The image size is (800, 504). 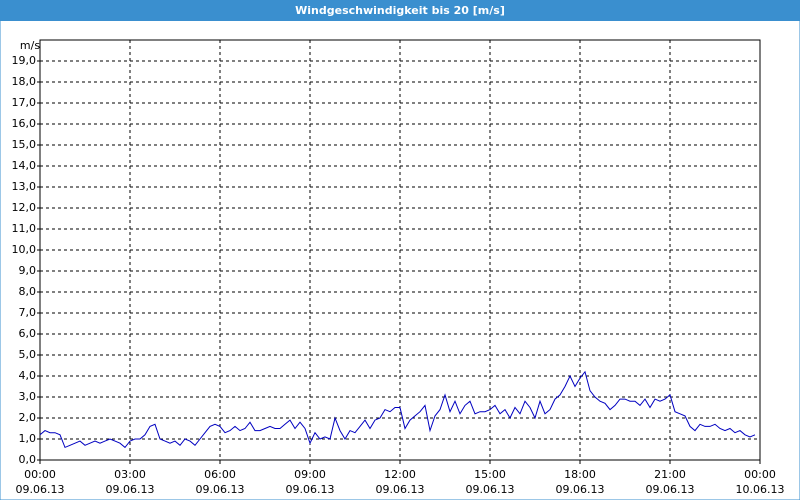 I want to click on y-tick-label: 0,0, so click(x=28, y=459).